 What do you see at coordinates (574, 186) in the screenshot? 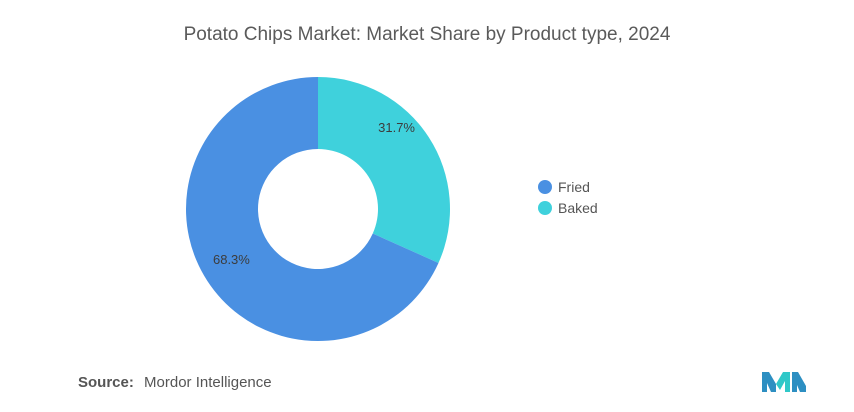
I see `legend-label-fried: Fried` at bounding box center [574, 186].